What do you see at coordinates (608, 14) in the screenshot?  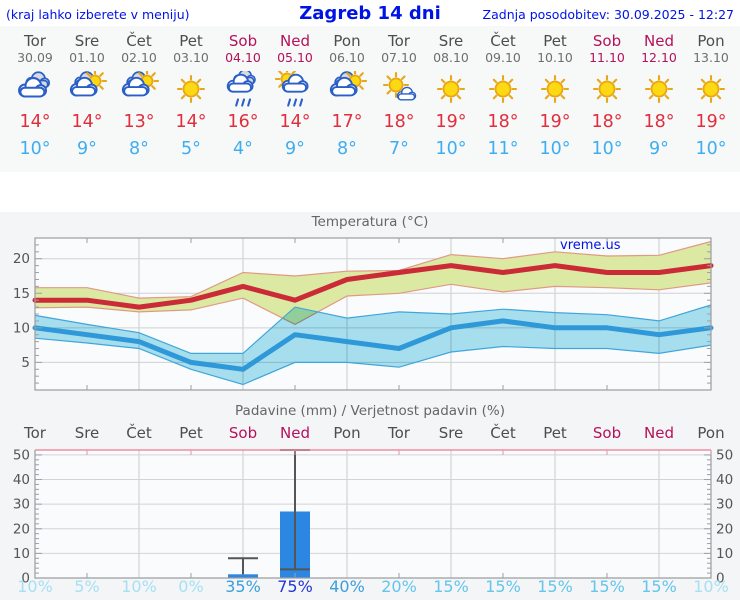 I see `last-update-label: Zadnja posodobitev: 30.09.2025 - 12:27` at bounding box center [608, 14].